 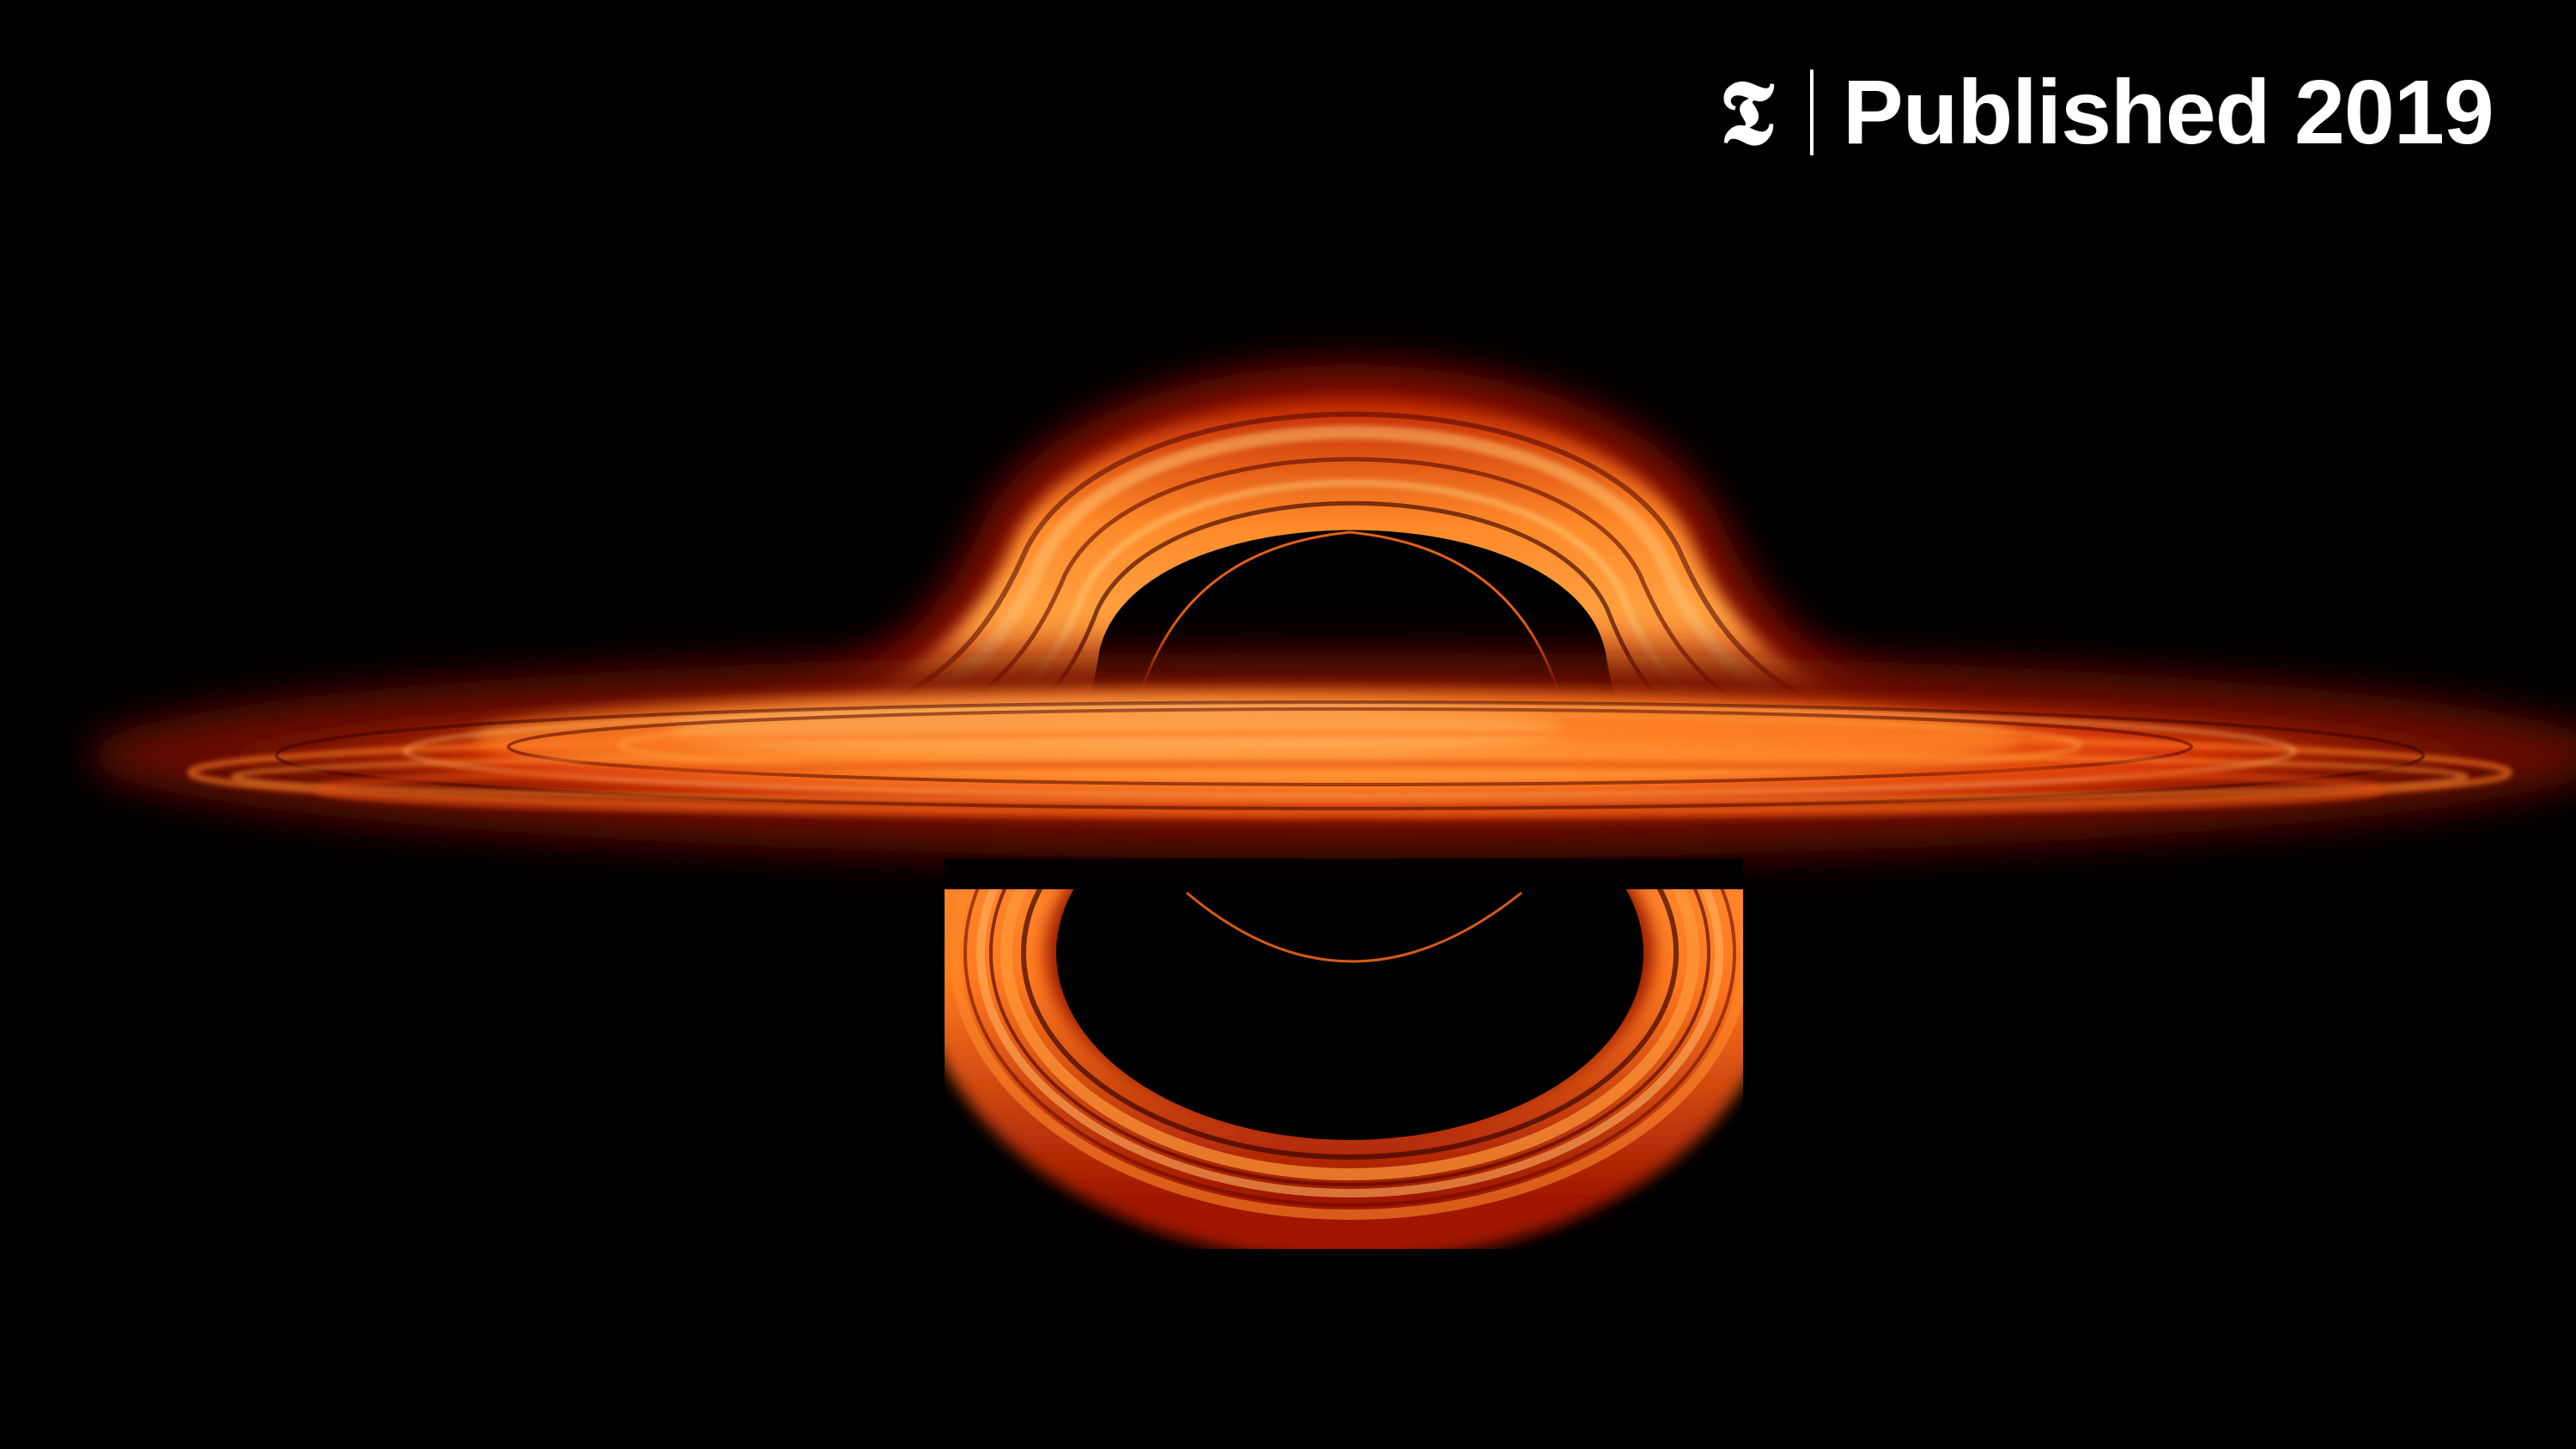 What do you see at coordinates (1812, 112) in the screenshot?
I see `badge-divider` at bounding box center [1812, 112].